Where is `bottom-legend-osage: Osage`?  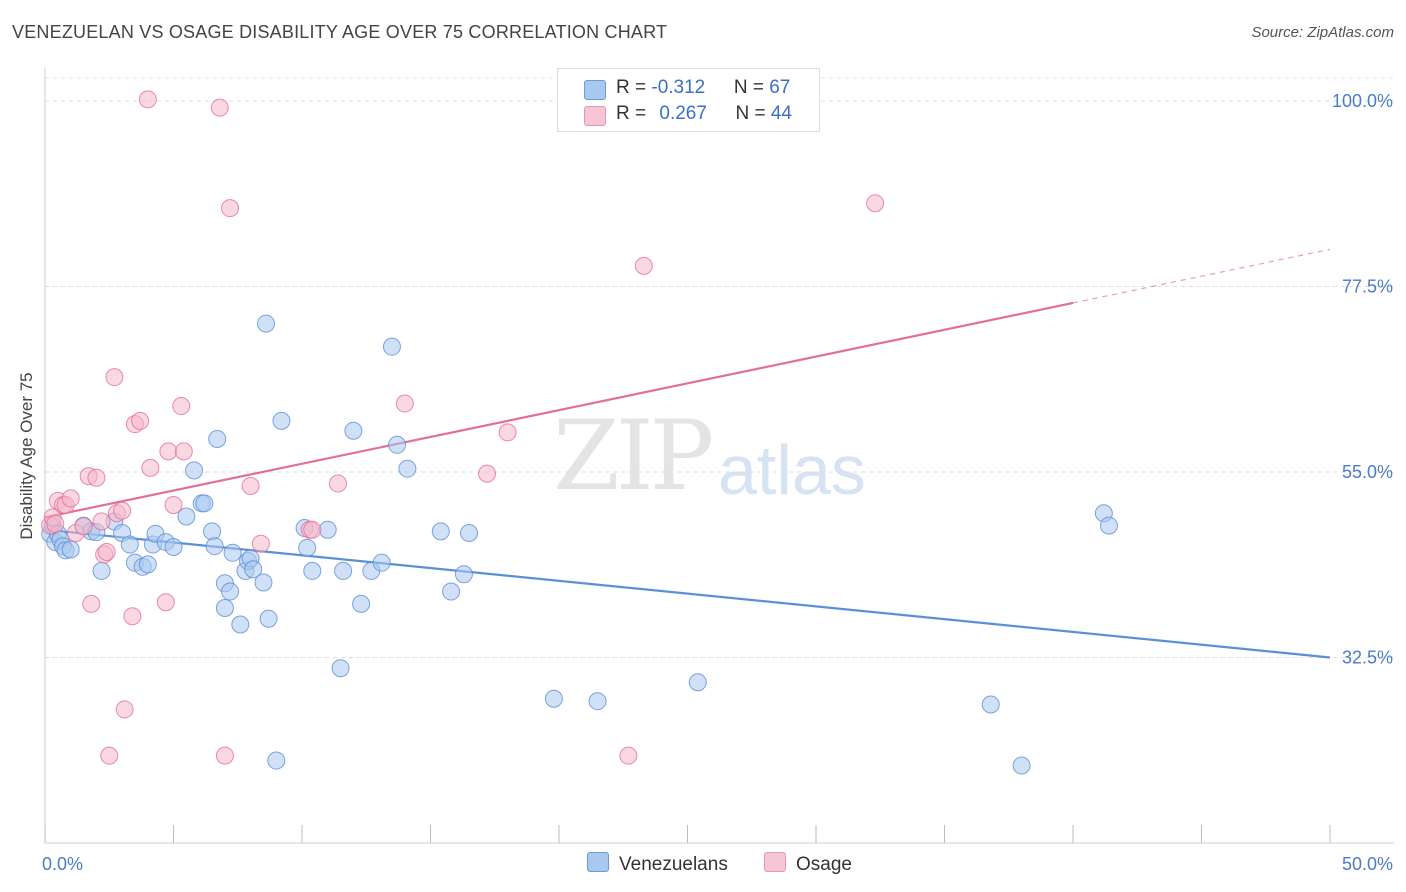
bottom-legend-osage: Osage is located at coordinates (808, 864).